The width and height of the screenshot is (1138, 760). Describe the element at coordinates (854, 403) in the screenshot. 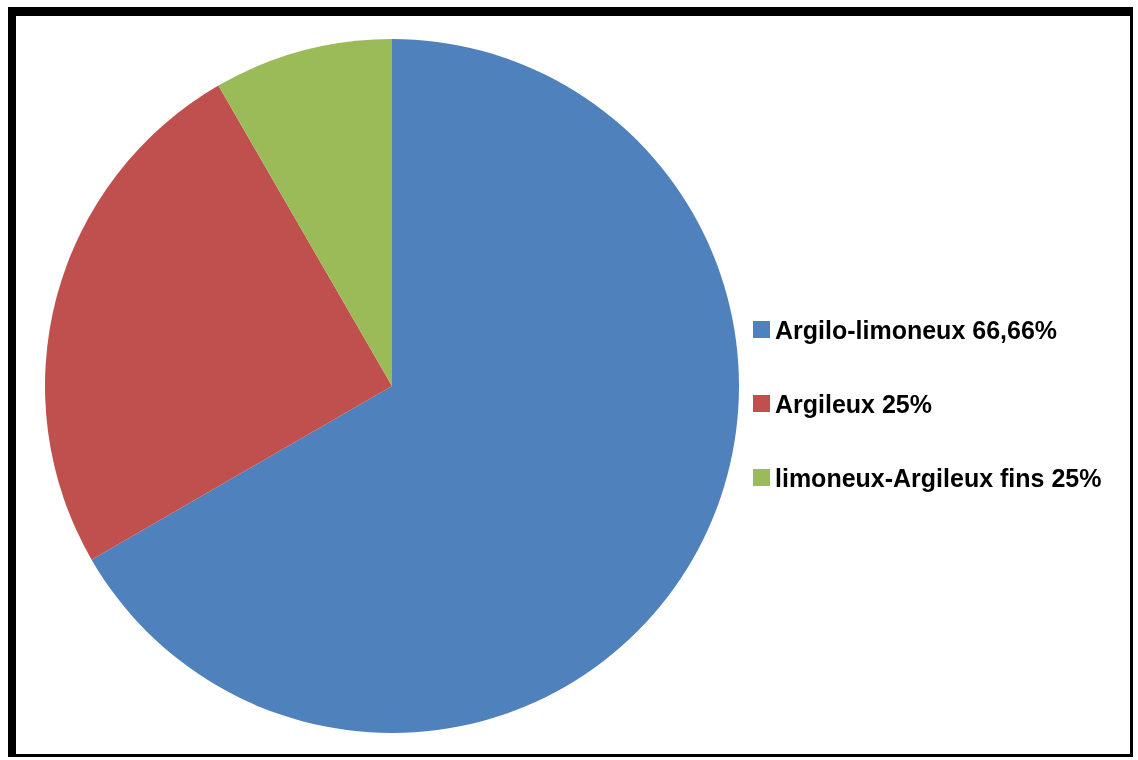

I see `legend-label: Argileux 25%` at that location.